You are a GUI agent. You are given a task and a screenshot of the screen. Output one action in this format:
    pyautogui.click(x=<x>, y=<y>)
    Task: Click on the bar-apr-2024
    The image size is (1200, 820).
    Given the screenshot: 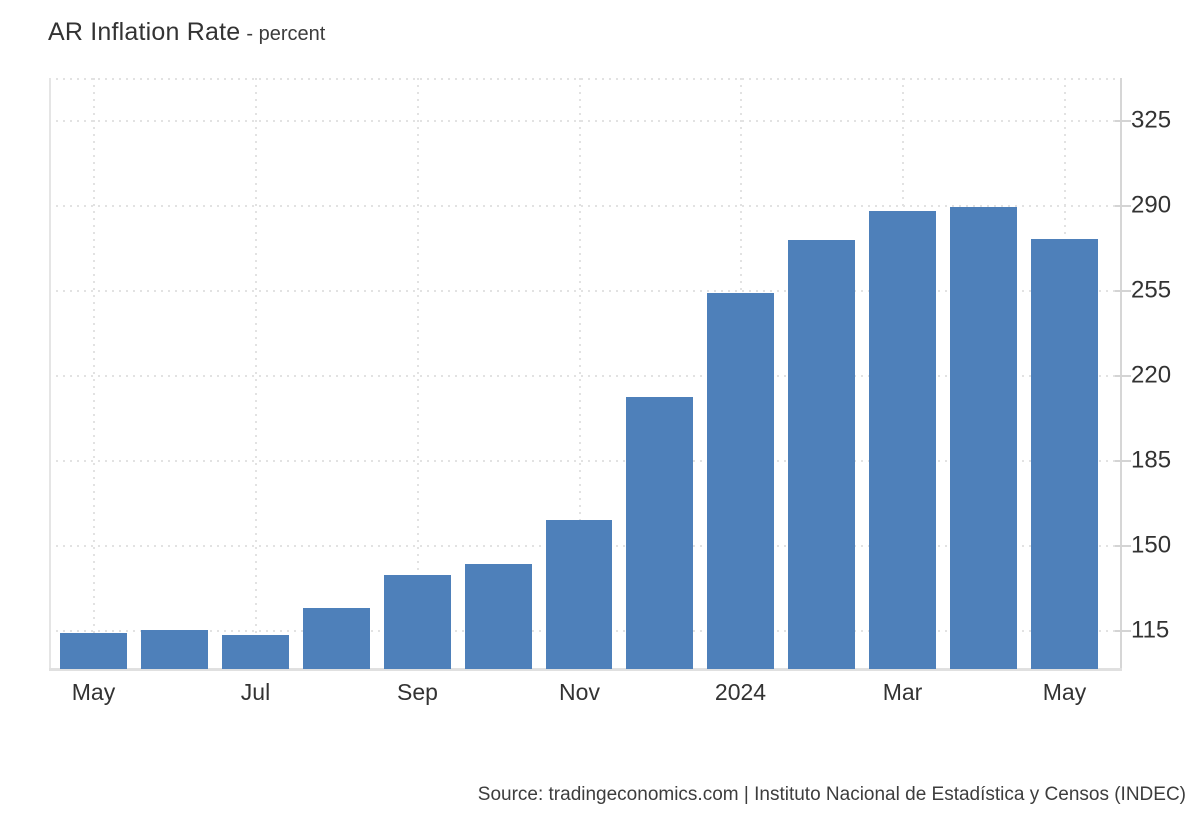 What is the action you would take?
    pyautogui.click(x=984, y=438)
    